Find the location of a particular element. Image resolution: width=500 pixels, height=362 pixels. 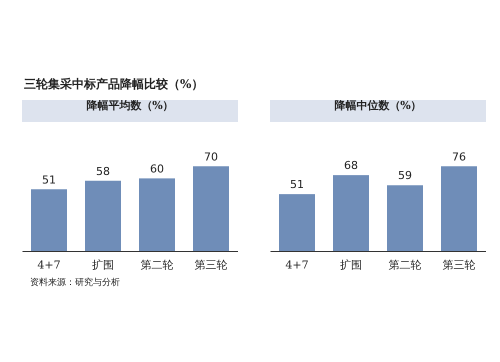

chart-title: 降幅平均数（%） is located at coordinates (130, 105).